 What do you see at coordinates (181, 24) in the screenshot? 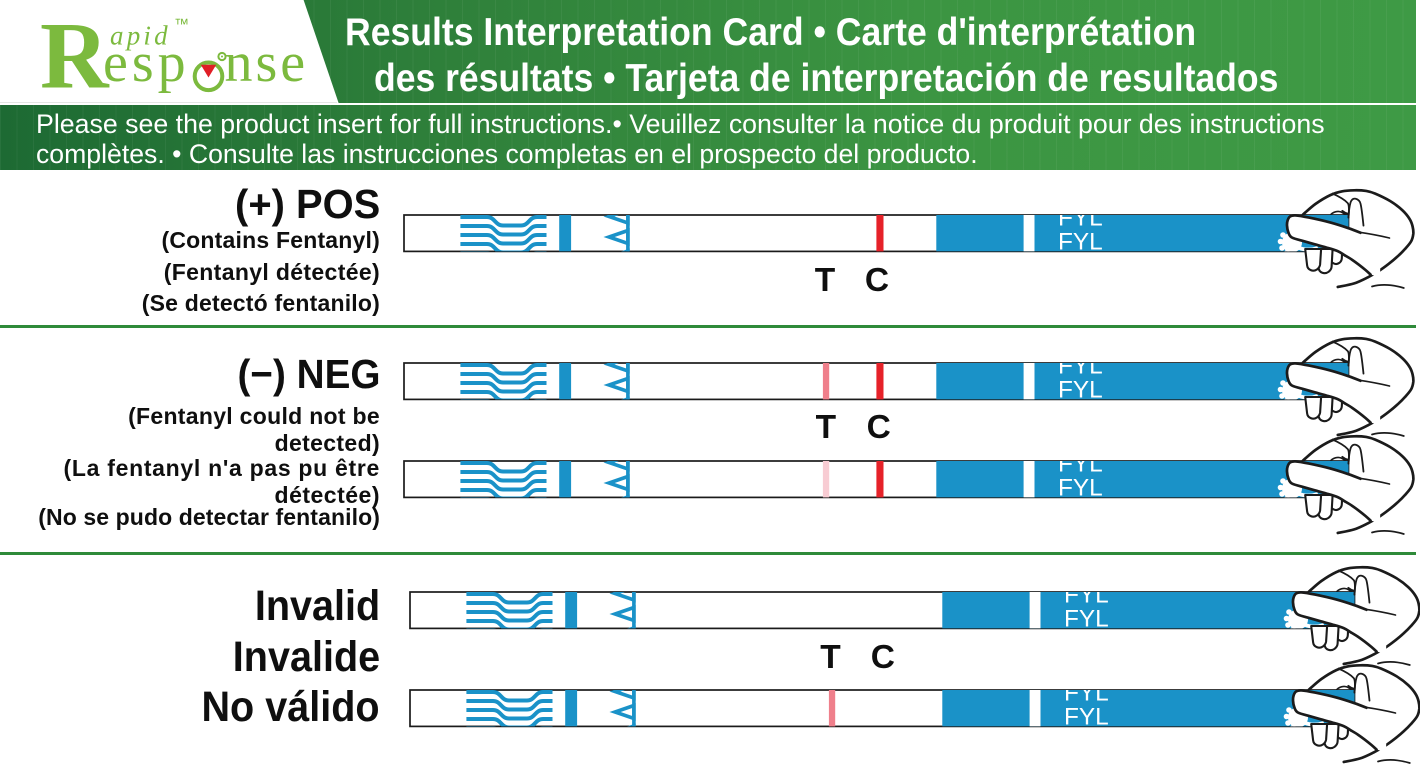
I see `svg-text: ™` at bounding box center [181, 24].